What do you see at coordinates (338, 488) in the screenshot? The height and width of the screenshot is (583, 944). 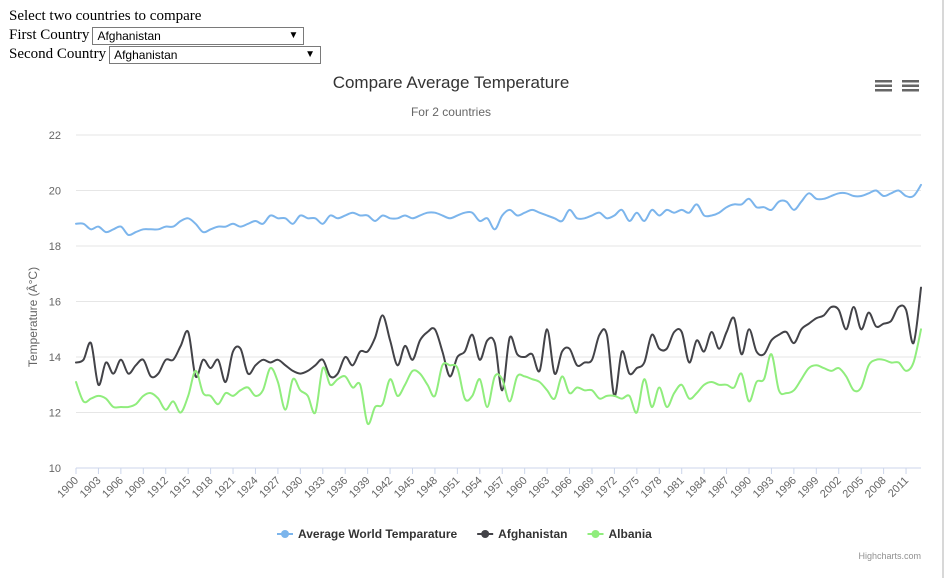 I see `x-tick-label: 1936` at bounding box center [338, 488].